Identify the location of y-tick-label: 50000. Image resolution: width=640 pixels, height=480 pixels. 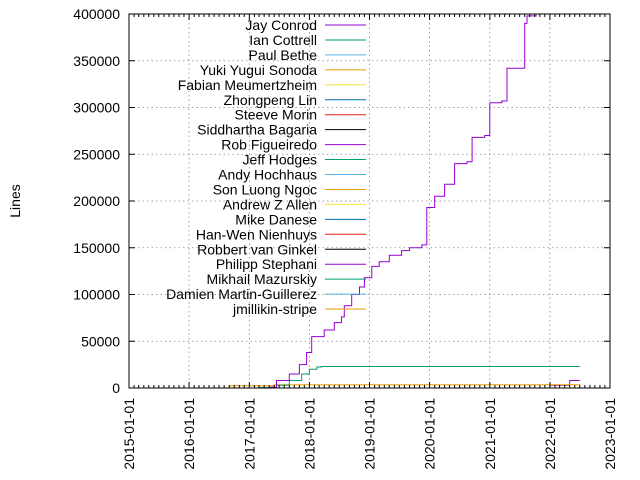
(100, 341).